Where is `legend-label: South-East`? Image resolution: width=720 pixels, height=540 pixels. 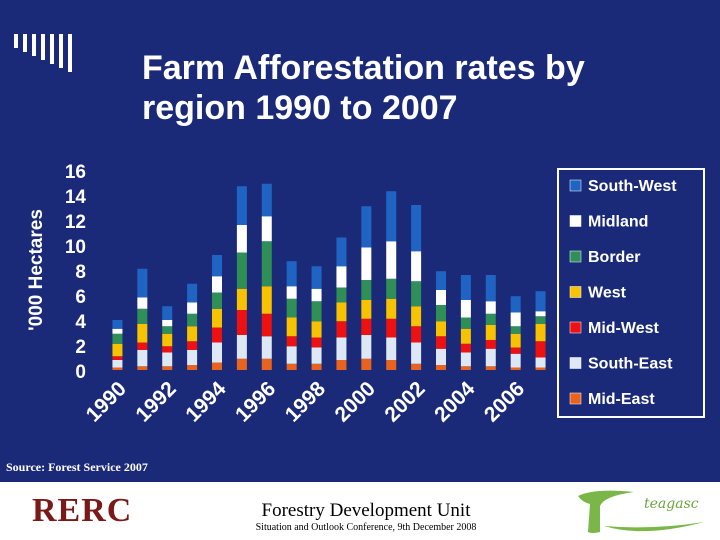
legend-label: South-East is located at coordinates (630, 364).